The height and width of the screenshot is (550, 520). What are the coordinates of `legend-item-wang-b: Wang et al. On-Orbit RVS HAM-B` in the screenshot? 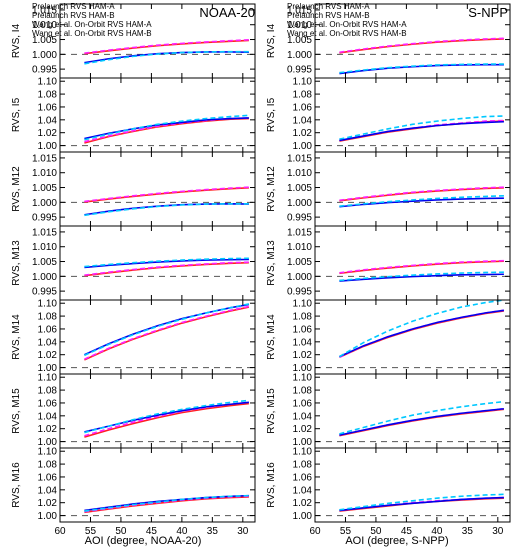 It's located at (92, 33).